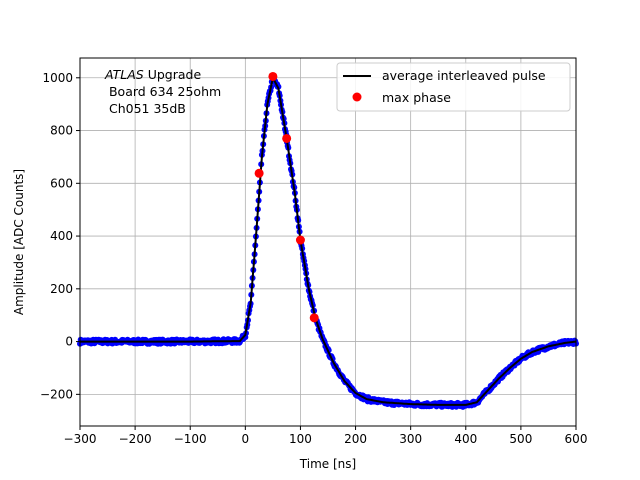 Image resolution: width=640 pixels, height=480 pixels. What do you see at coordinates (410, 439) in the screenshot?
I see `x-tick-label: 300` at bounding box center [410, 439].